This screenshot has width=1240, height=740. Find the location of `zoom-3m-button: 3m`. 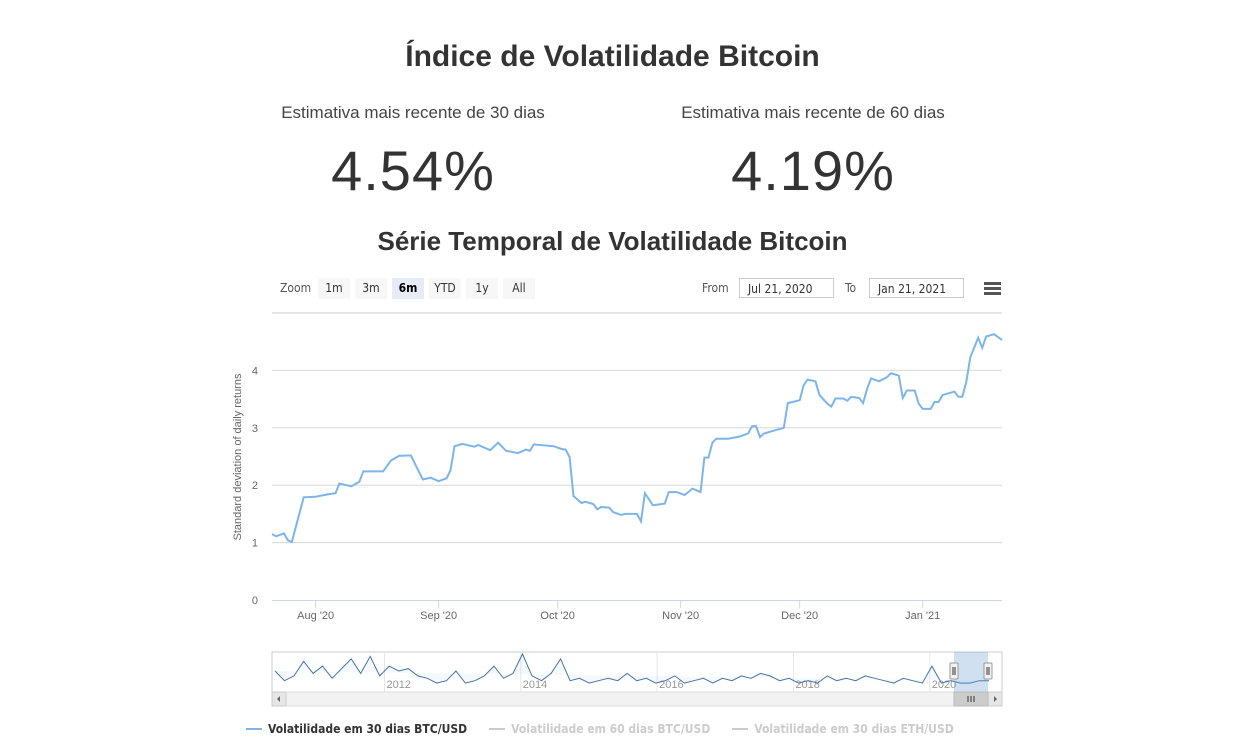

zoom-3m-button: 3m is located at coordinates (371, 288).